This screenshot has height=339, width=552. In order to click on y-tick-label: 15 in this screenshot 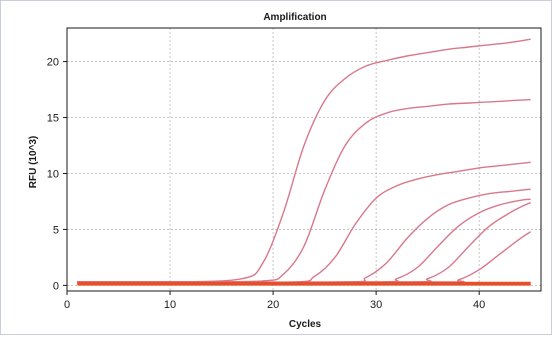, I will do `click(53, 119)`.